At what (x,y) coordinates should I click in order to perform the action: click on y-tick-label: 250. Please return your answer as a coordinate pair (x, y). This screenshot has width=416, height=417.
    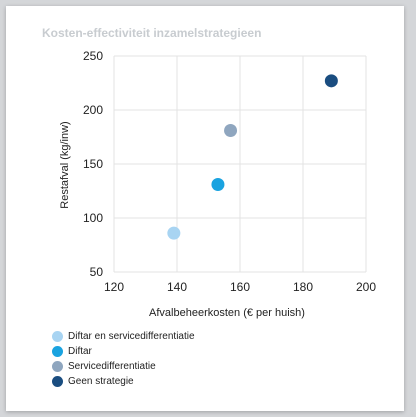
    Looking at the image, I should click on (93, 56).